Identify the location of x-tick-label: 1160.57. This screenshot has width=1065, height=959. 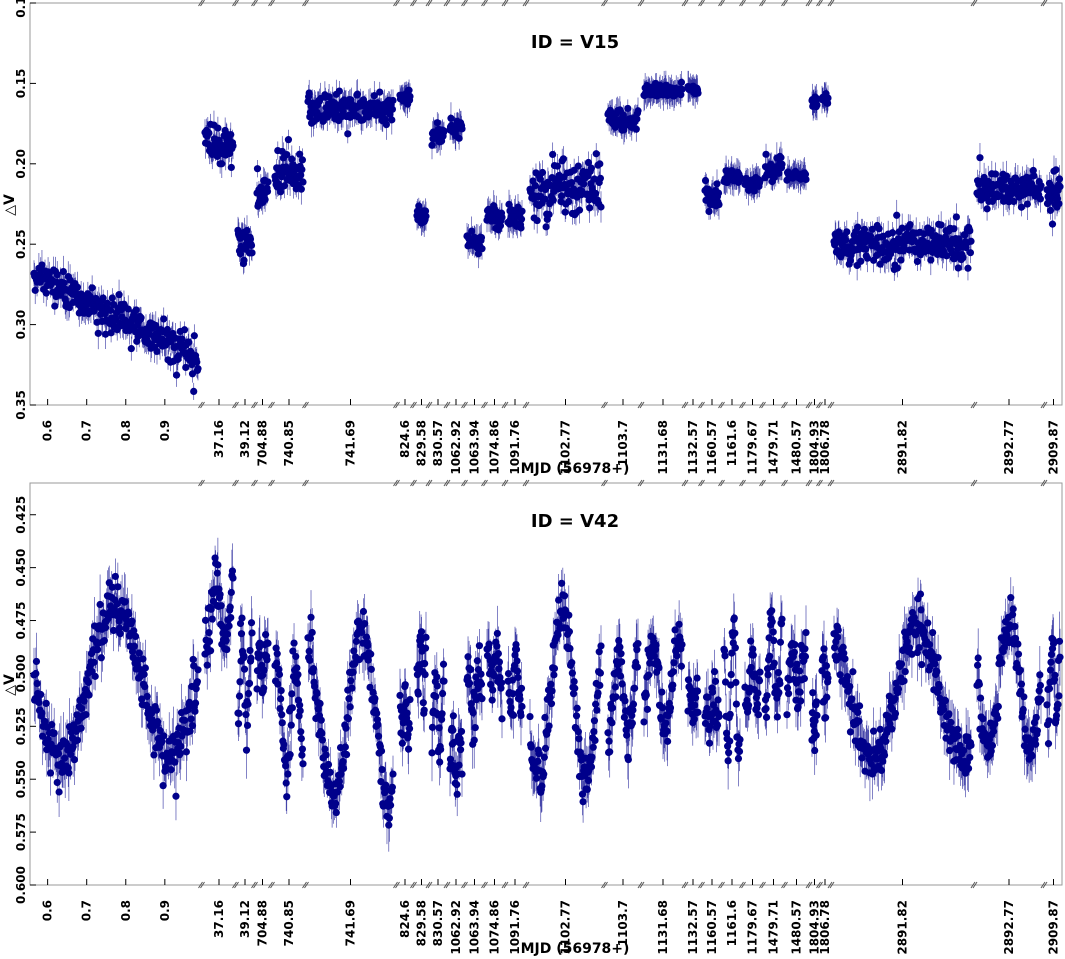
(712, 927).